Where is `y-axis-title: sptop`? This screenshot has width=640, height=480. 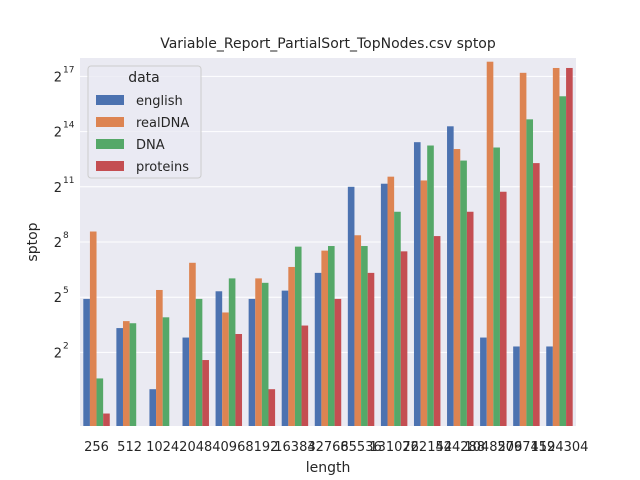
y-axis-title: sptop is located at coordinates (33, 241).